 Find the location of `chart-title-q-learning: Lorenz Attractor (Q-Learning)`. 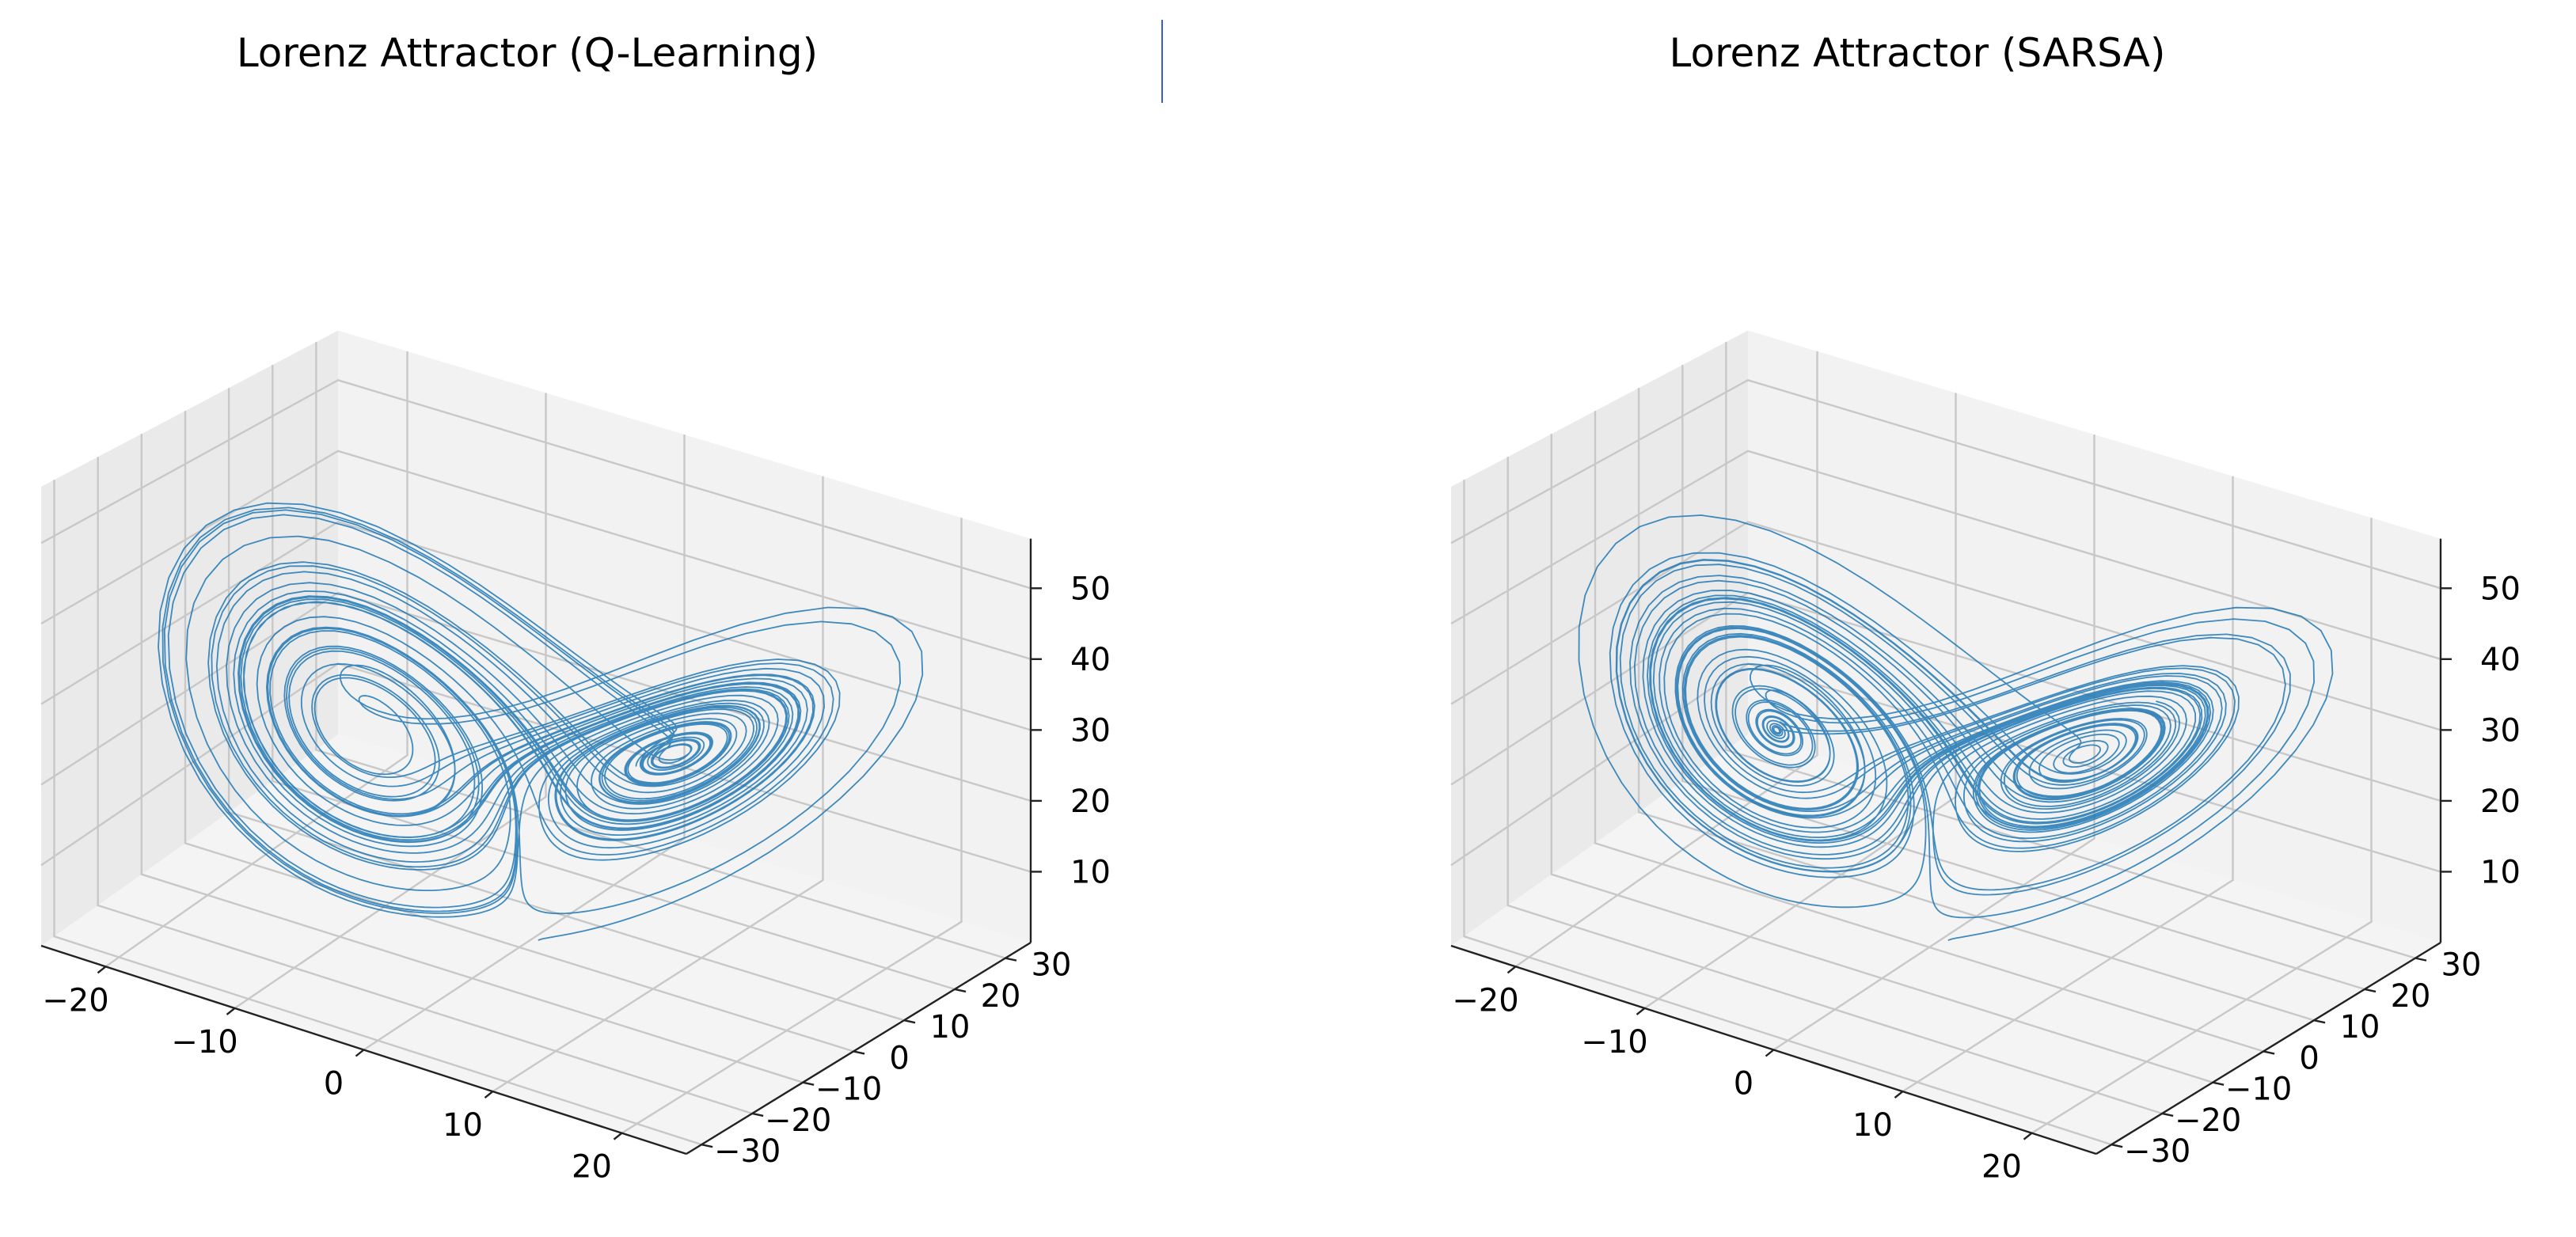

chart-title-q-learning: Lorenz Attractor (Q-Learning) is located at coordinates (527, 53).